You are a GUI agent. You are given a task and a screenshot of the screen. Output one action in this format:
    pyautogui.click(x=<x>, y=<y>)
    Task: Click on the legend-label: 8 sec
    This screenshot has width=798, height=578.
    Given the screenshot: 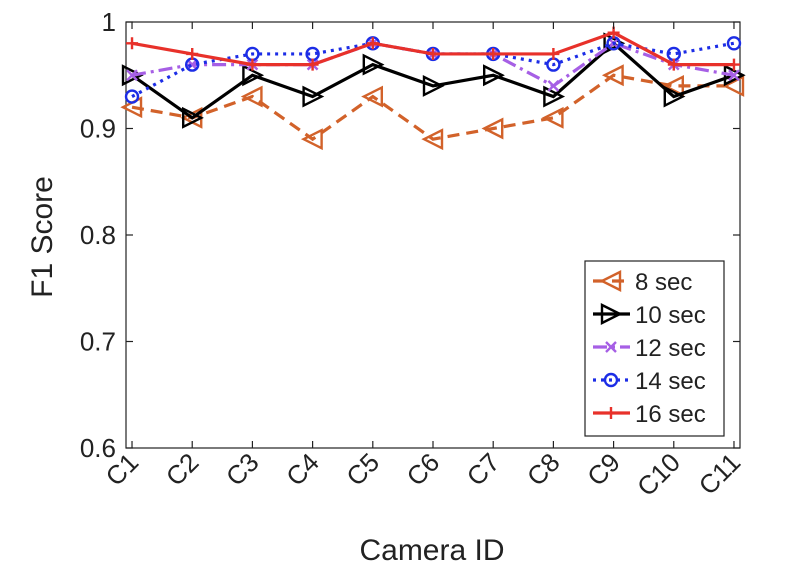 What is the action you would take?
    pyautogui.click(x=663, y=282)
    